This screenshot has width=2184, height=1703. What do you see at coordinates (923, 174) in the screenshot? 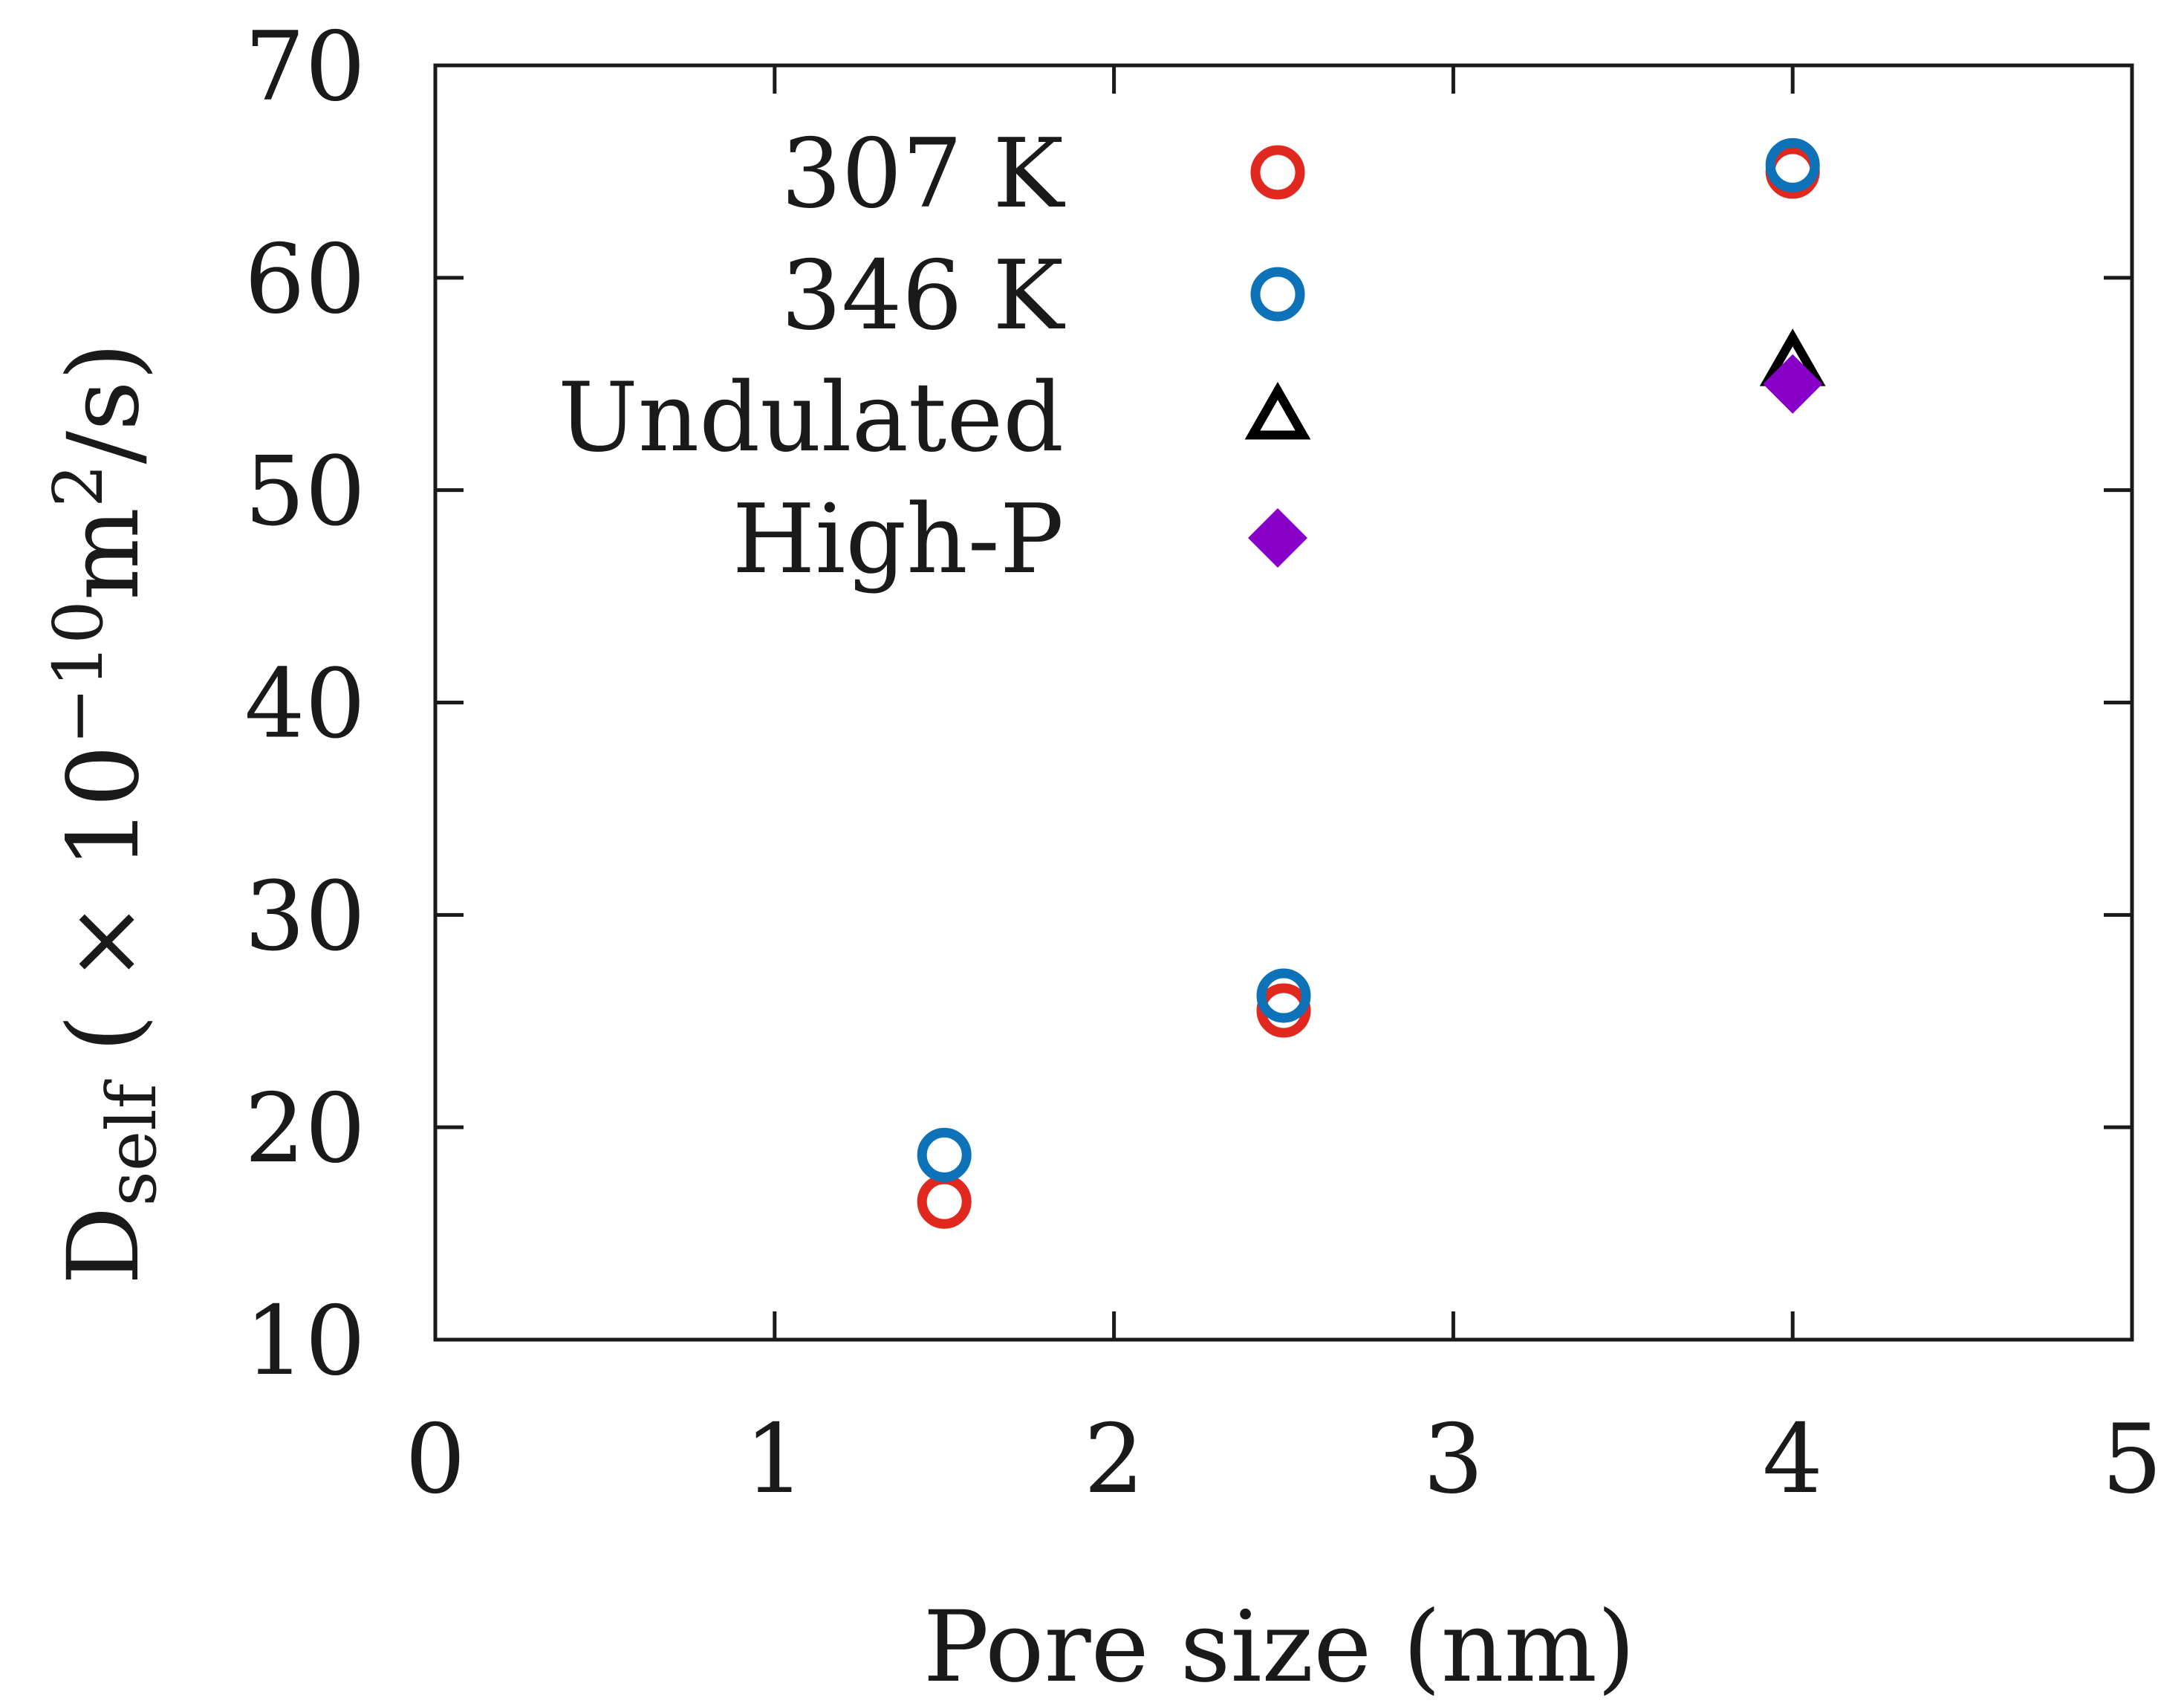
I see `legend-label-307-k: 307 K` at bounding box center [923, 174].